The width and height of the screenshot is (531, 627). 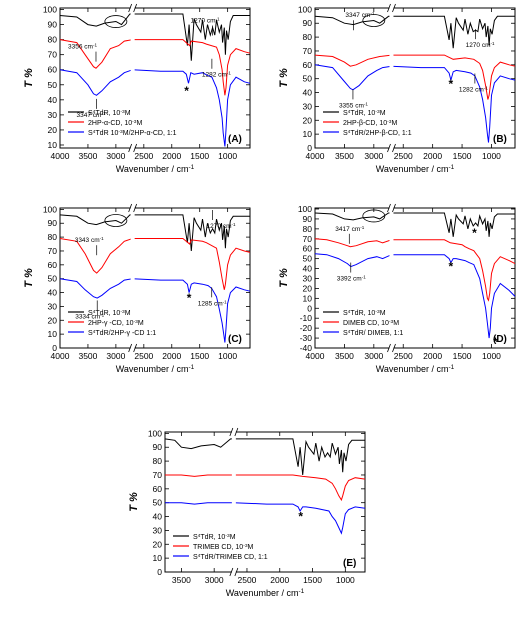 I want to click on label-text: TdR/2HP-γ -CD 1:1, so click(x=125, y=333).